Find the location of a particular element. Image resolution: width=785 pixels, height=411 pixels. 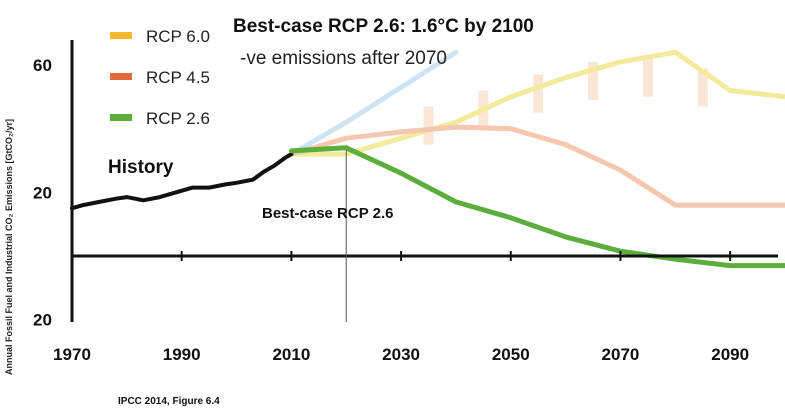

faded-high-scenario-line is located at coordinates (373, 103).